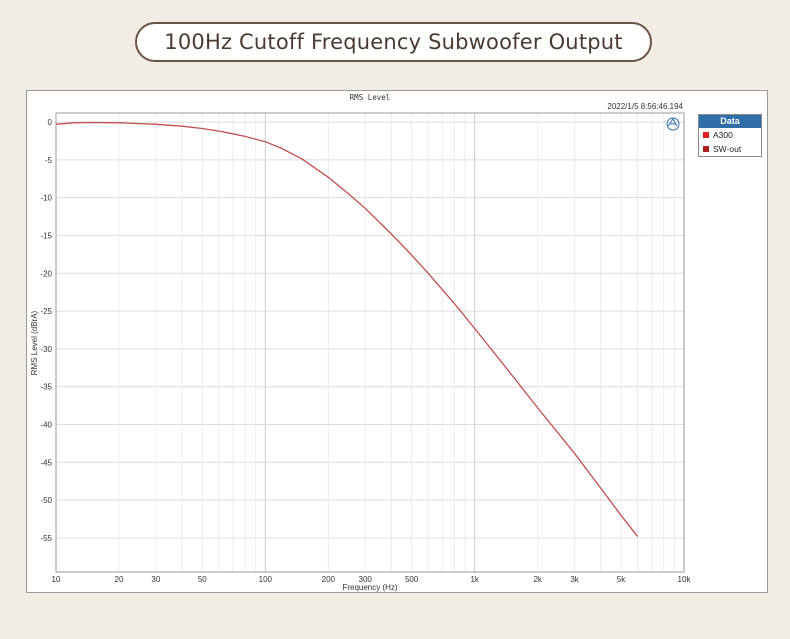  I want to click on legend-title: Data, so click(730, 121).